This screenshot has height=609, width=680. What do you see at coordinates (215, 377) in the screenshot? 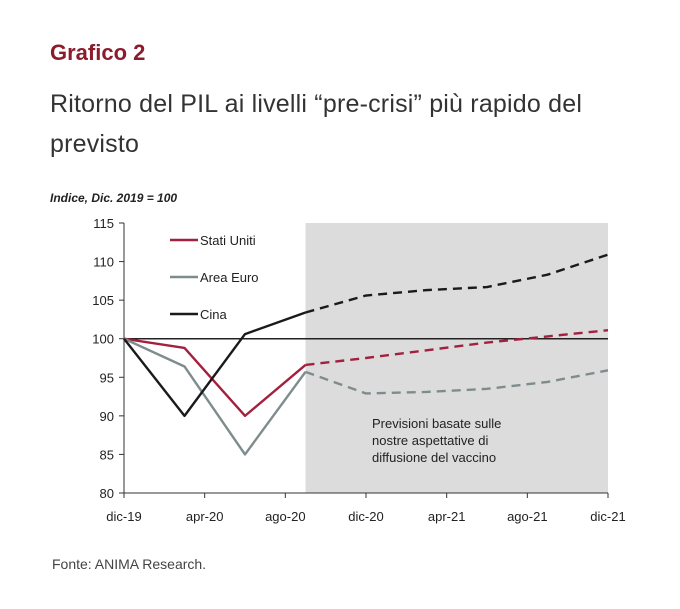
I see `series-stati-uniti-actual-line` at bounding box center [215, 377].